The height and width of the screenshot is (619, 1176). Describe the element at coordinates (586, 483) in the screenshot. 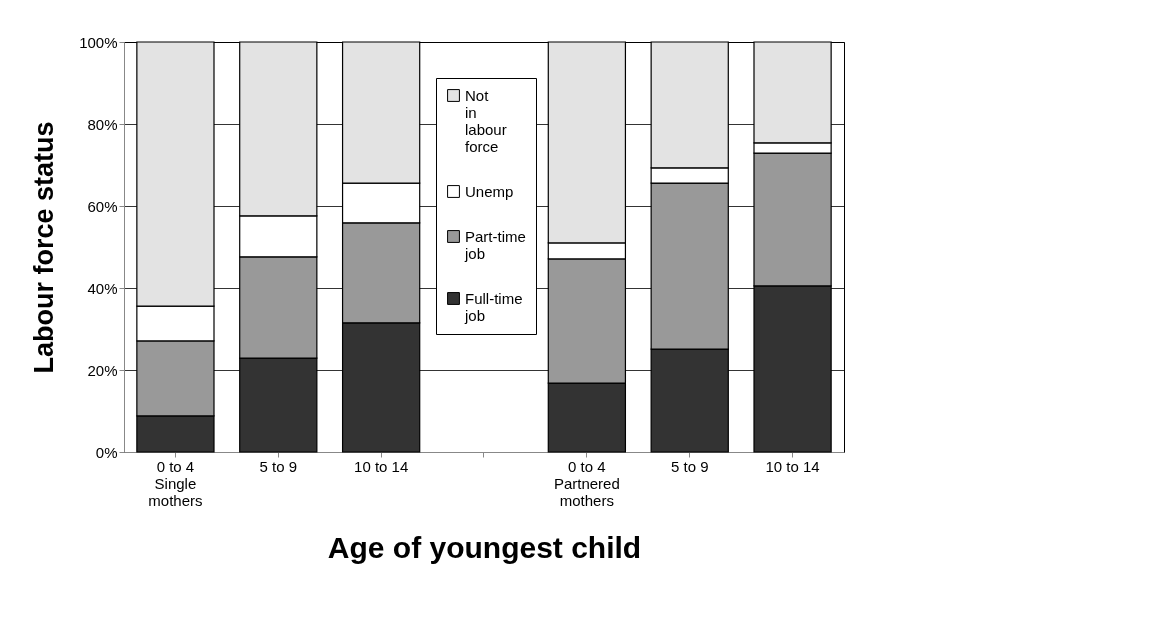

I see `x-tick-label: 0 to 4 Partnered mothers` at that location.